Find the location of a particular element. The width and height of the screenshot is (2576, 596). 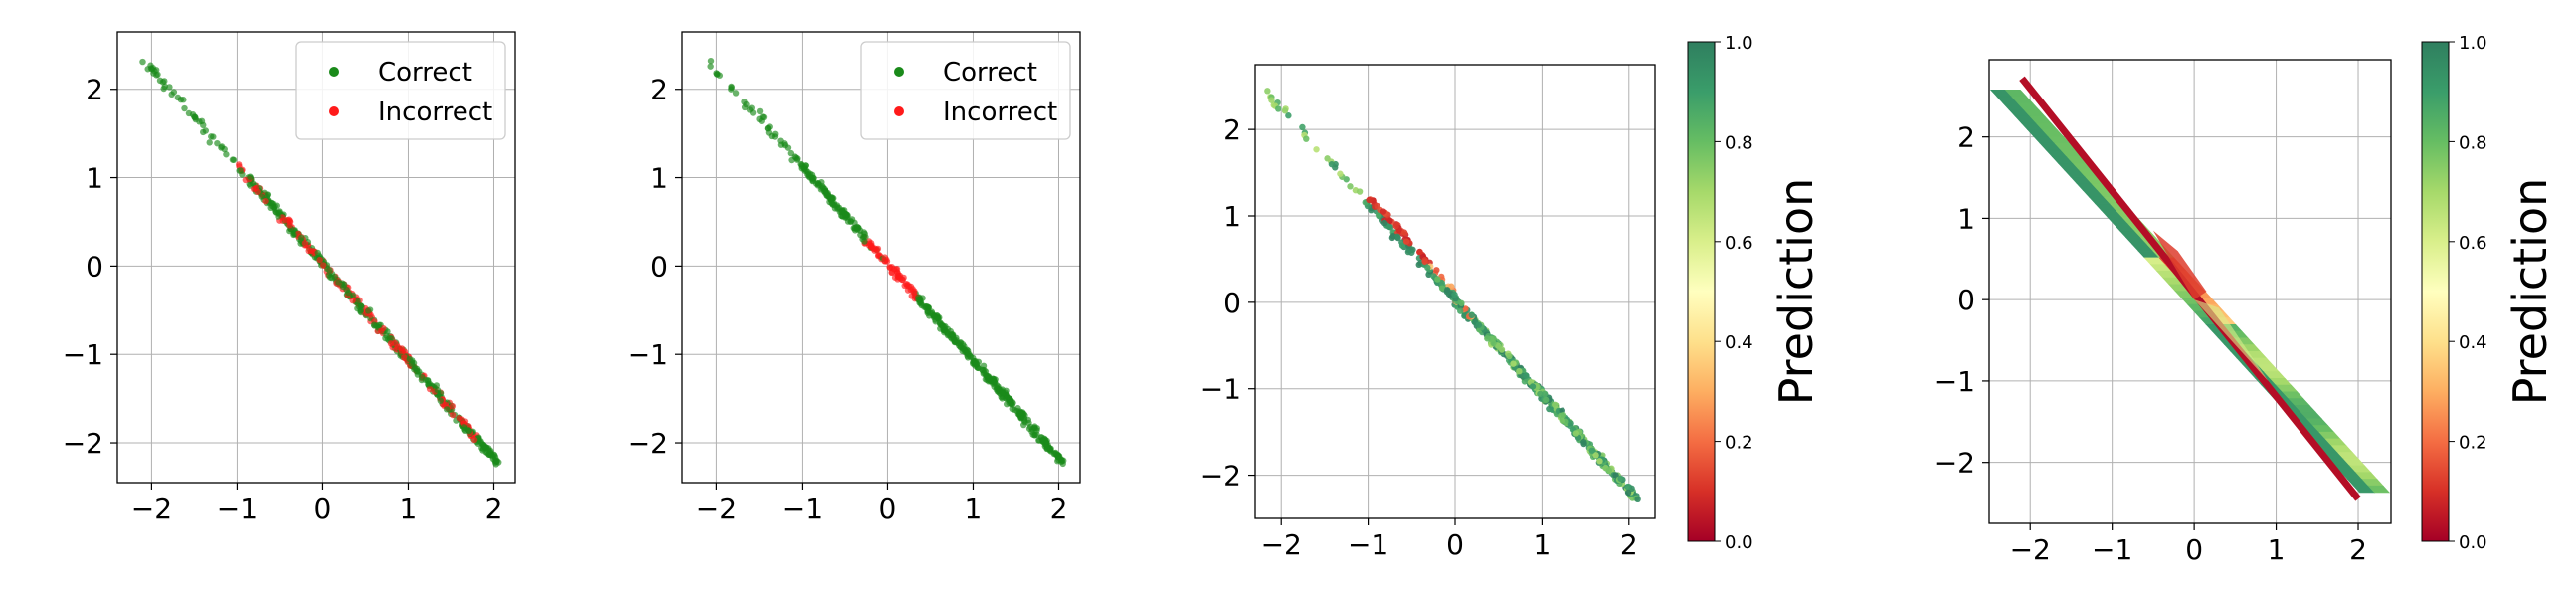

grid is located at coordinates (2190, 292).